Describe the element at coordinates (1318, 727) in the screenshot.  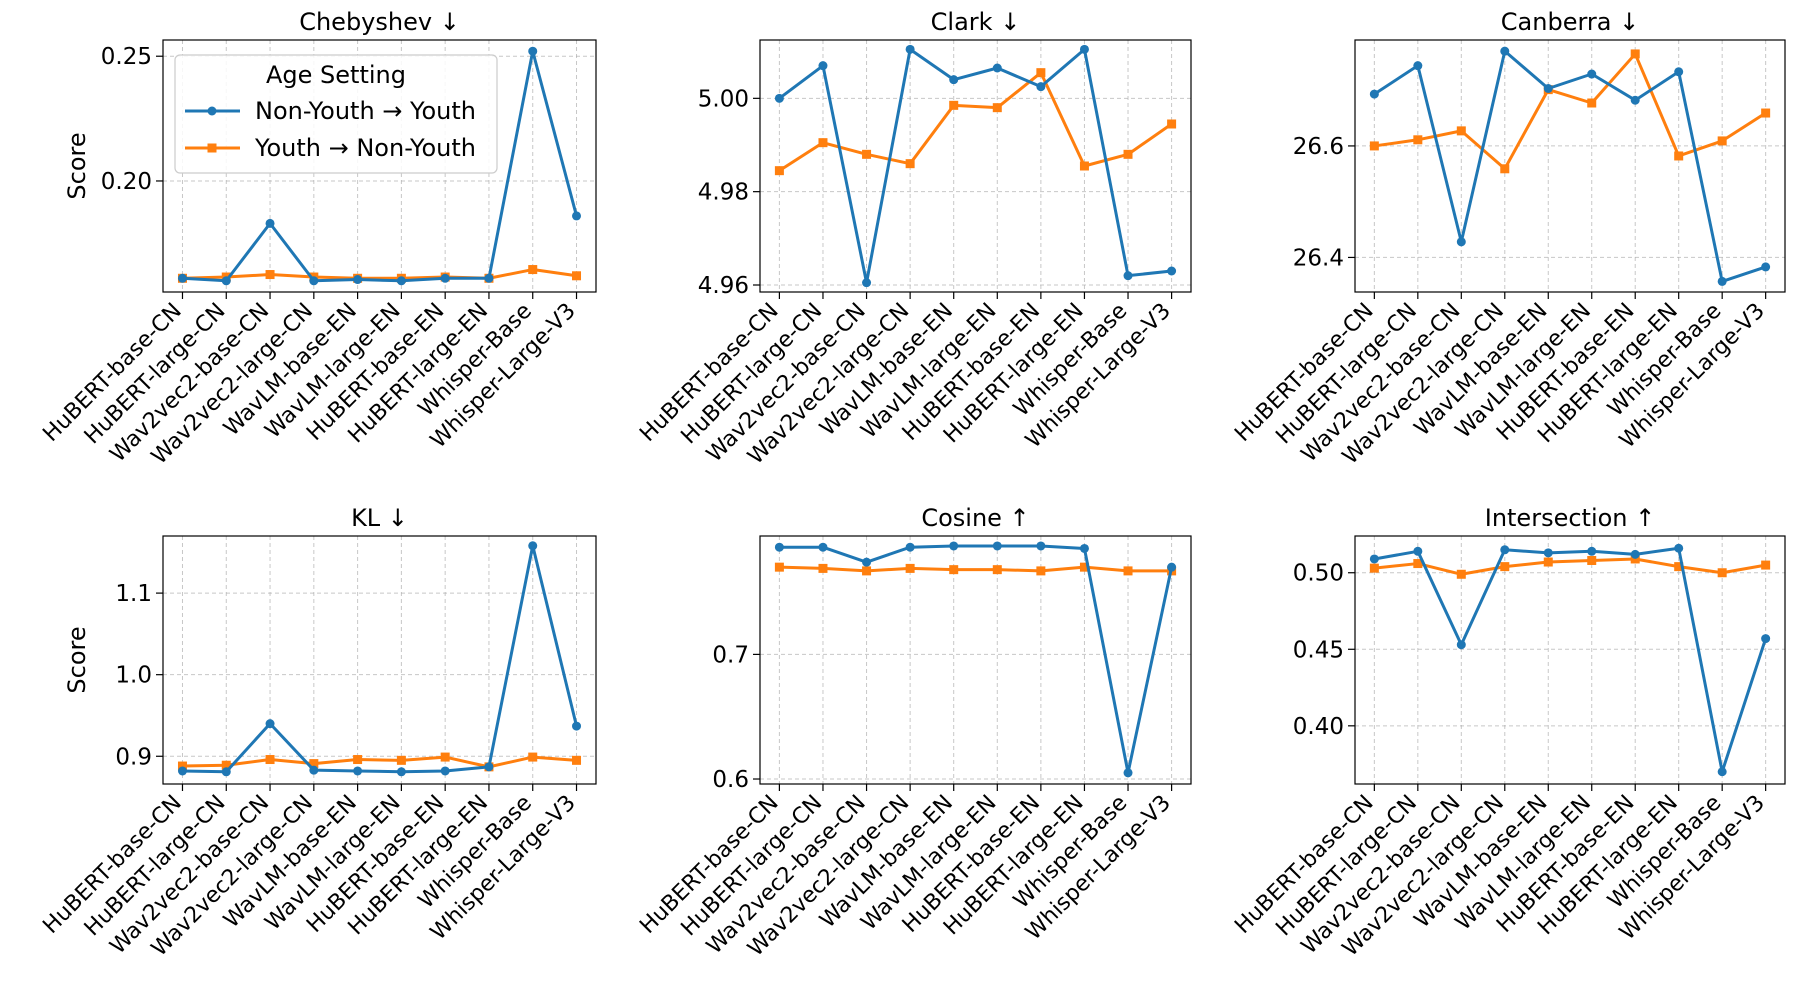
I see `y-tick-label: 0.40` at that location.